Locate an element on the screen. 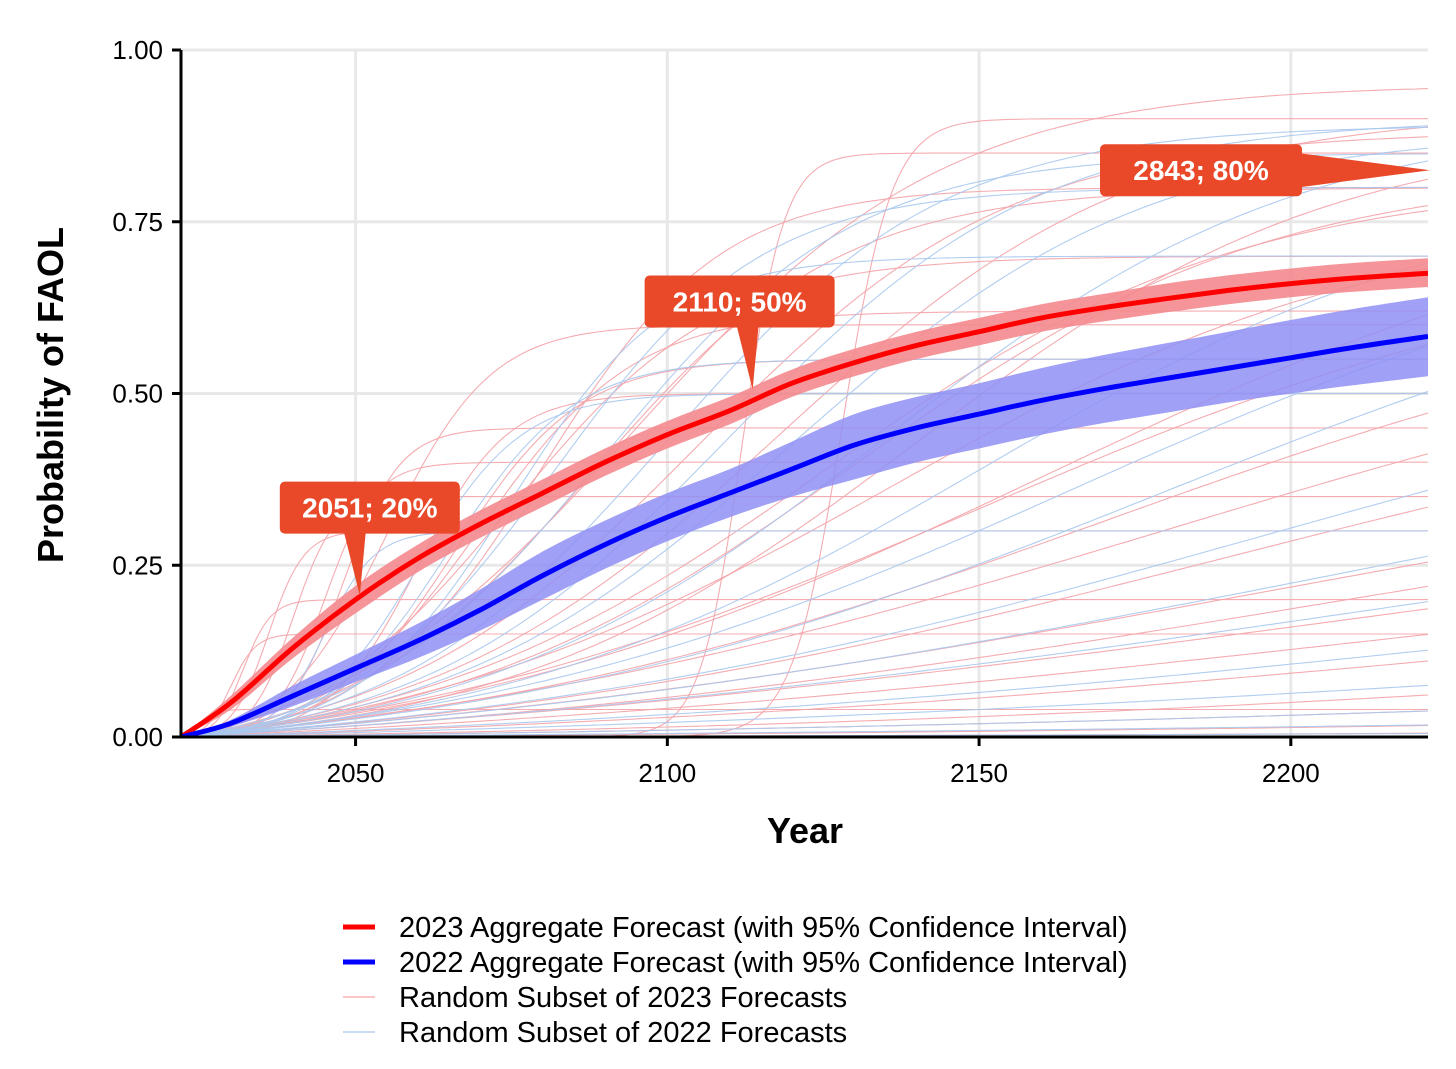 The width and height of the screenshot is (1456, 1069). y-axis-title: Probability of FAOL is located at coordinates (50, 395).